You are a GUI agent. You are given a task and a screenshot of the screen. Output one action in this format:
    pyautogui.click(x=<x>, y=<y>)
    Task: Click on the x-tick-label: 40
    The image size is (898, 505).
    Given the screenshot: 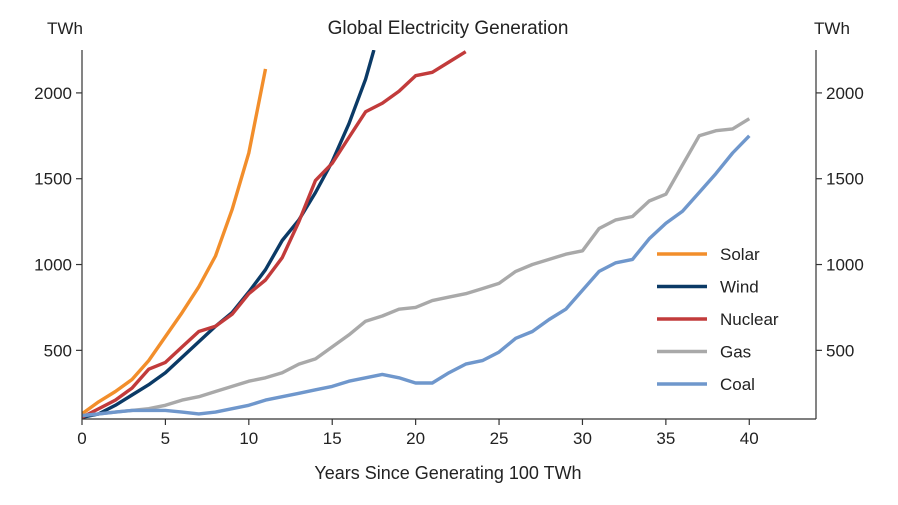 What is the action you would take?
    pyautogui.click(x=749, y=438)
    